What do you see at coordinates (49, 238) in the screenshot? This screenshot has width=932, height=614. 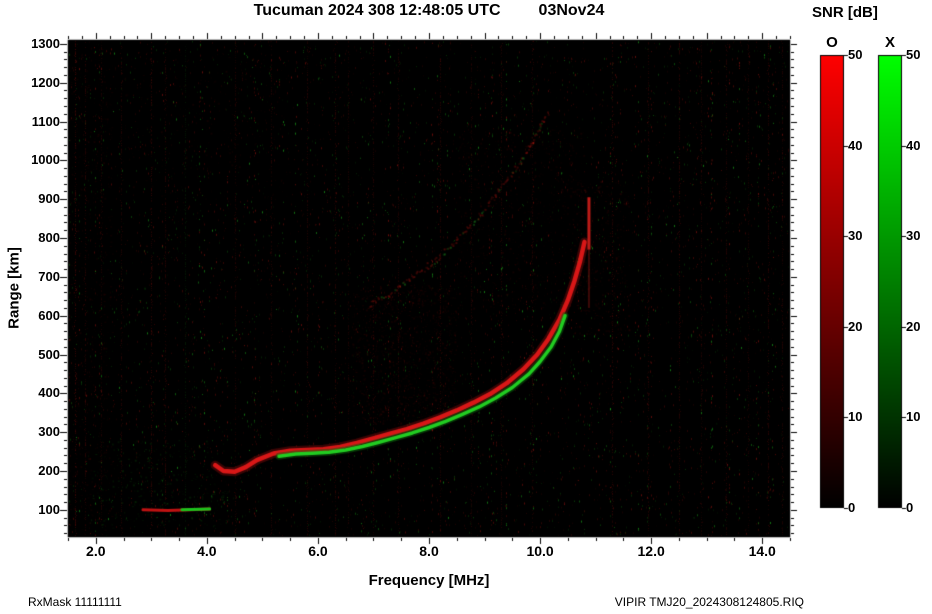 I see `y-tick-label: 800` at bounding box center [49, 238].